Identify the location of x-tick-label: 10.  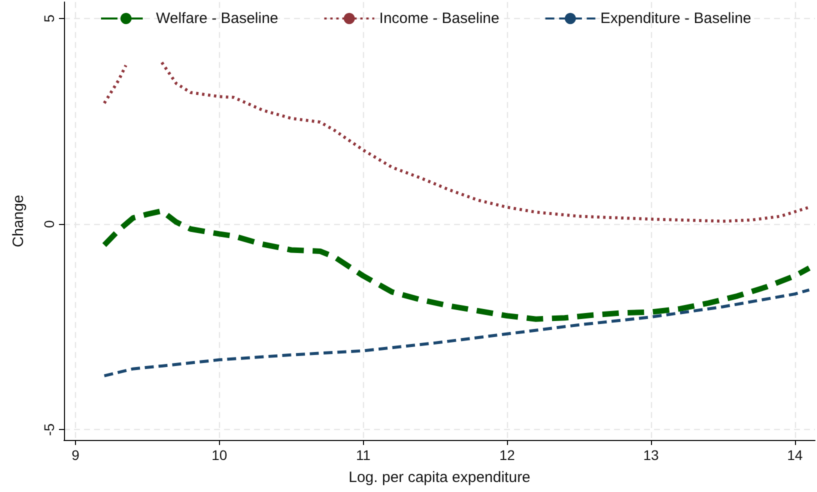
(220, 455).